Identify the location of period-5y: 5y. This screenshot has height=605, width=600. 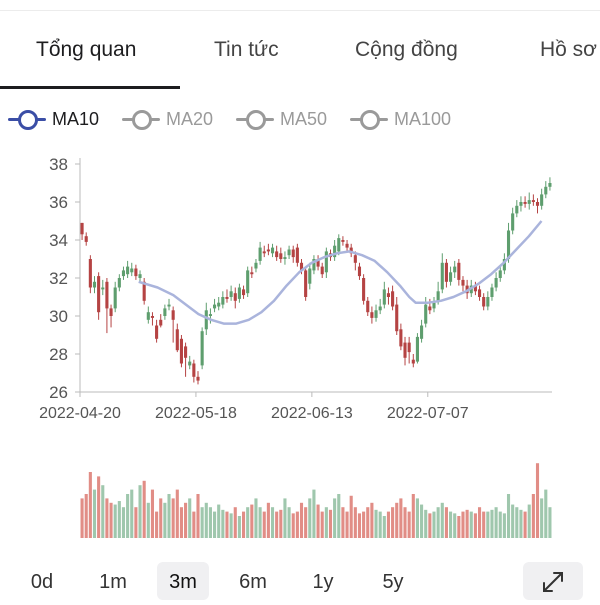
(393, 582).